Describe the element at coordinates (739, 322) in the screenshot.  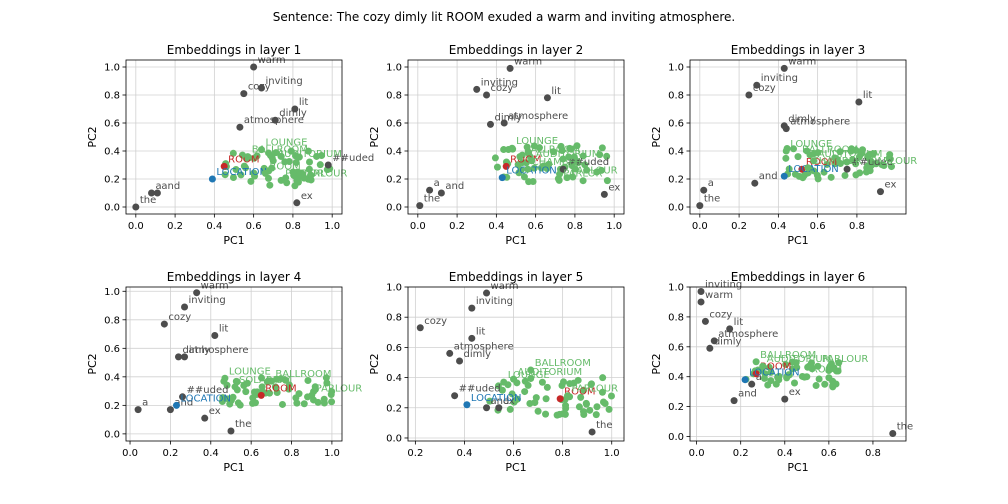
I see `point-label: lit` at that location.